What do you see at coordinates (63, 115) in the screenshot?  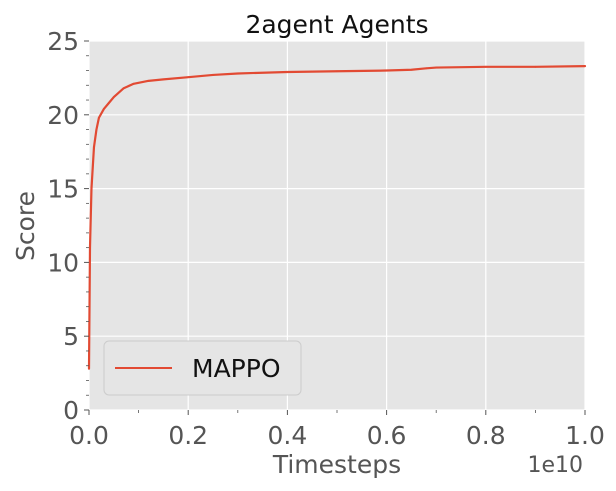 I see `y-tick-label: 20` at bounding box center [63, 115].